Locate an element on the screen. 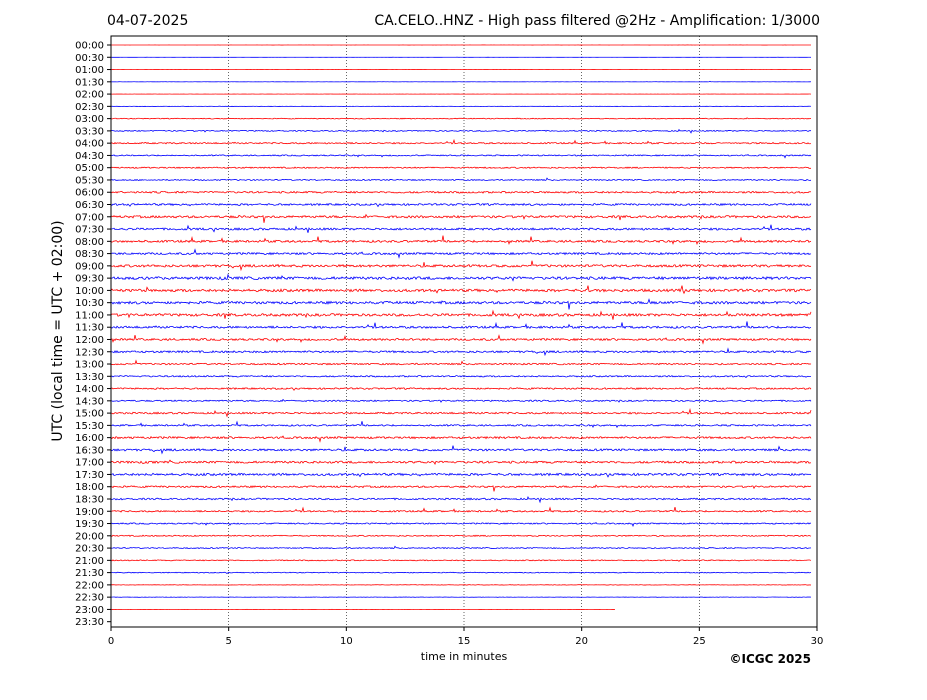 This screenshot has height=700, width=927. y-tick-label-26: 13:00 is located at coordinates (89, 365).